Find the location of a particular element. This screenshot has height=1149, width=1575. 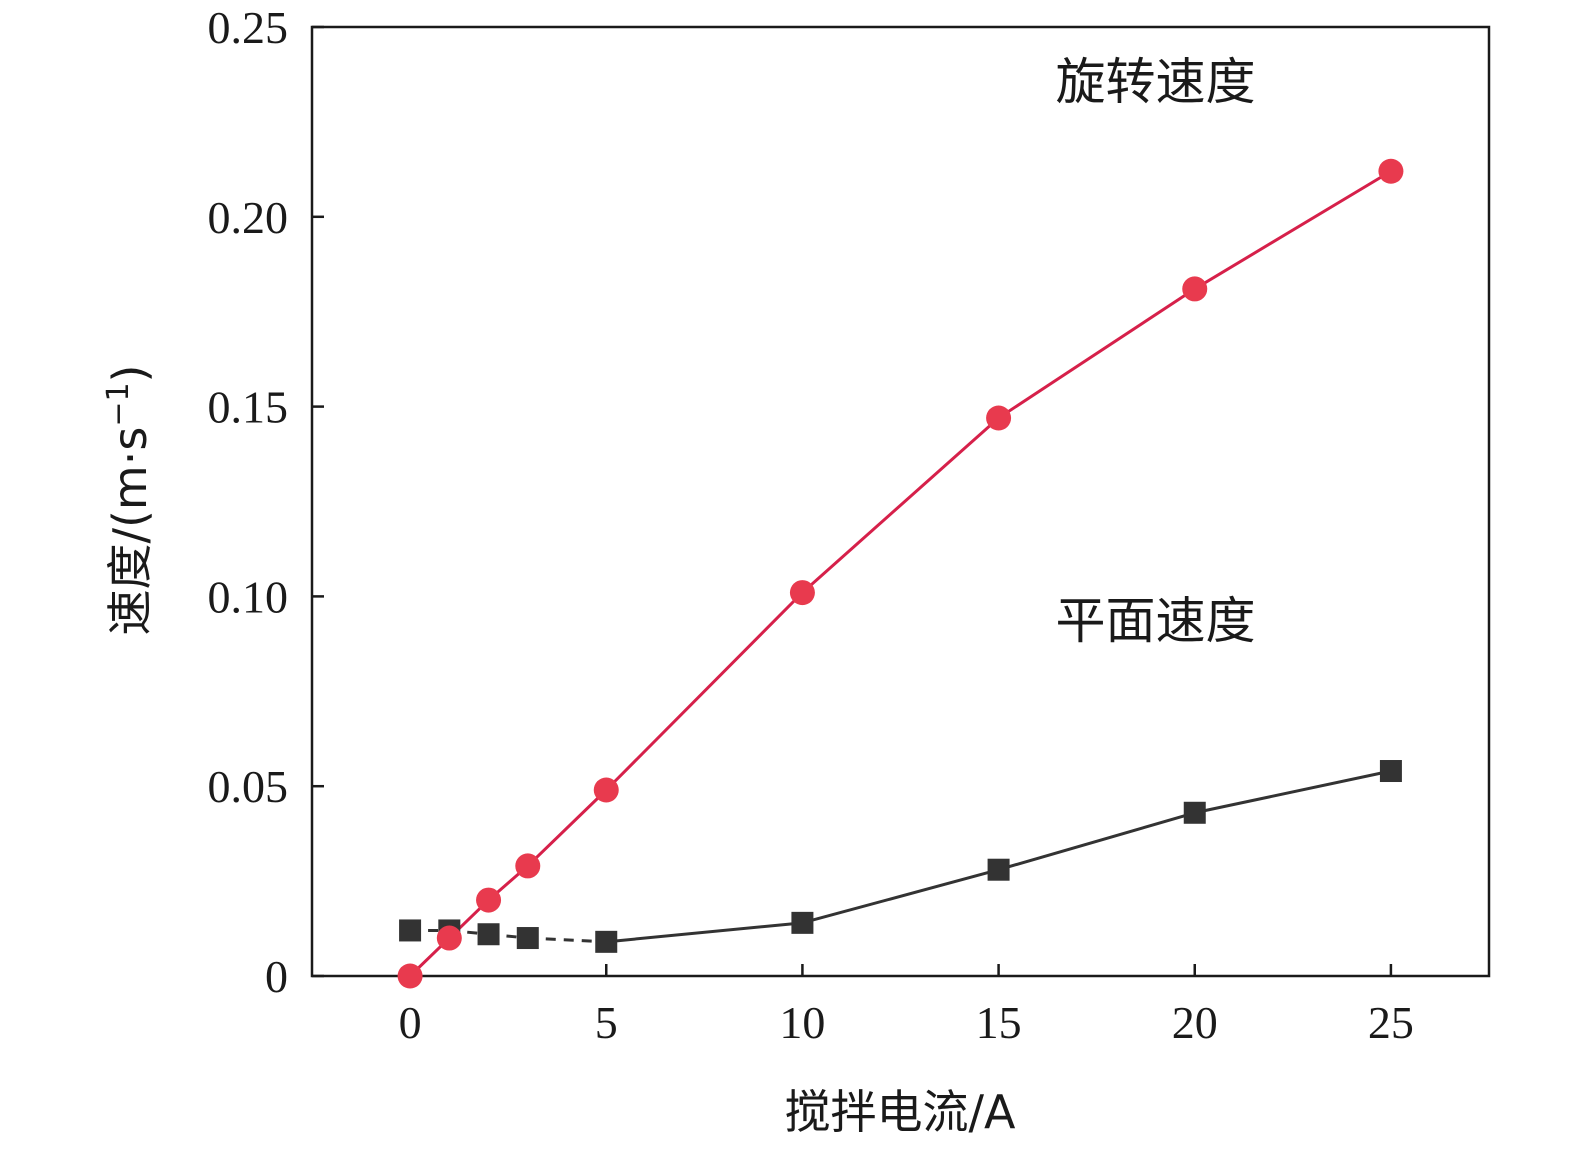

y-tick-label: 0.20 is located at coordinates (248, 217).